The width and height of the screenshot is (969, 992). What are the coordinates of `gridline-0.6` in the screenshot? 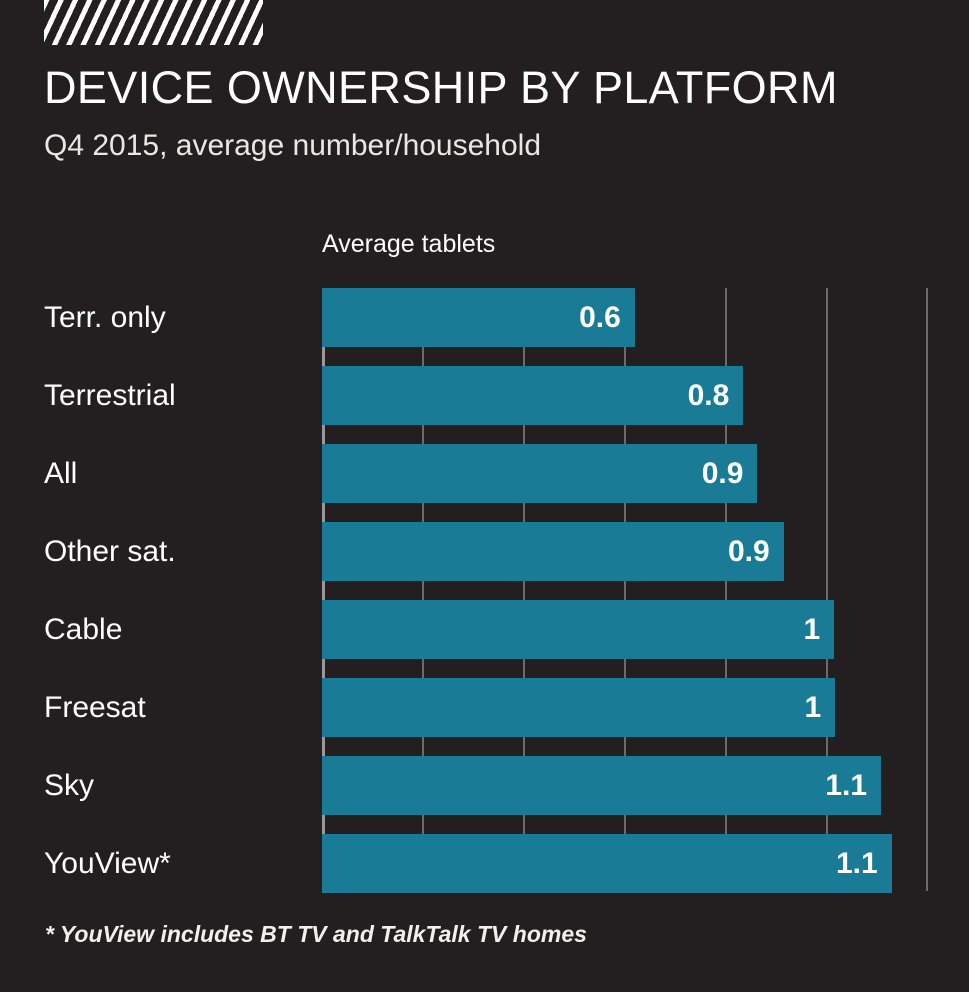 It's located at (624, 589).